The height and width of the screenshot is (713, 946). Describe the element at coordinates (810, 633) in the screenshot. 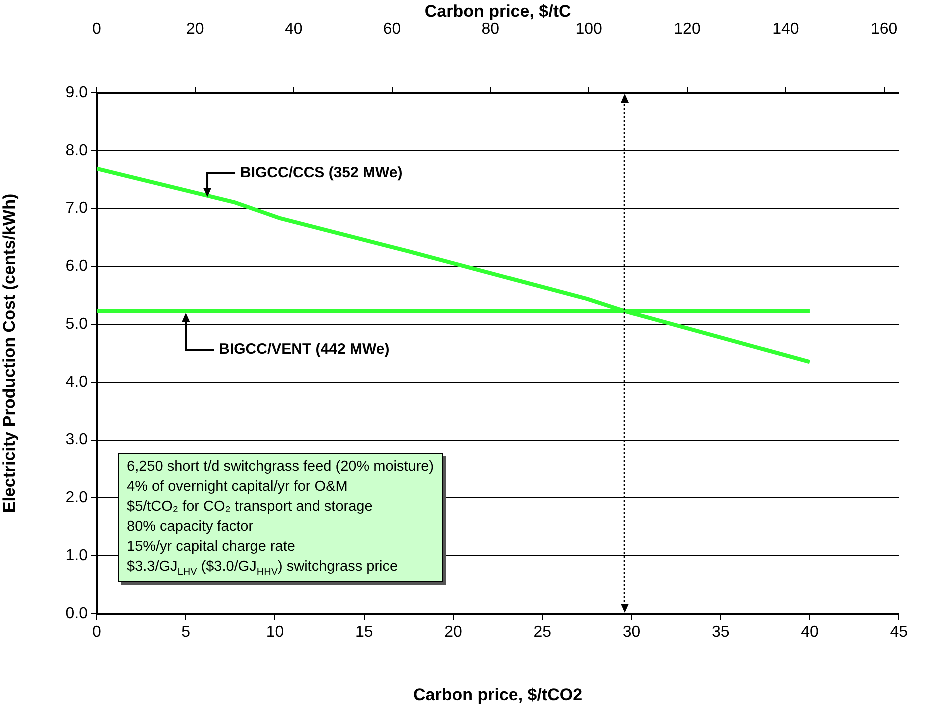

I see `x-tick-label: 40` at that location.